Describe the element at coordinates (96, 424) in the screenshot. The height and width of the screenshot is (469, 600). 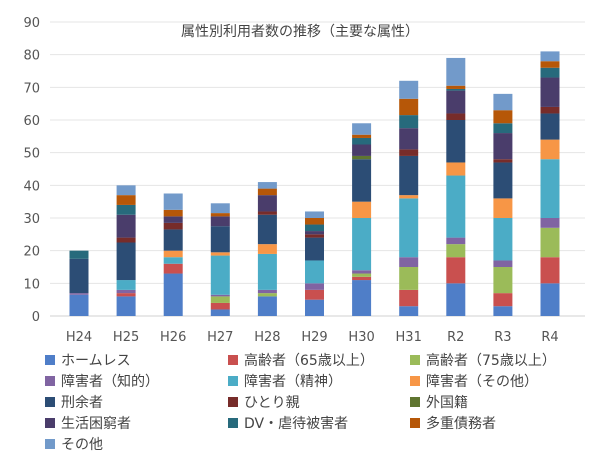
I see `legend-label: 生活困窮者` at that location.